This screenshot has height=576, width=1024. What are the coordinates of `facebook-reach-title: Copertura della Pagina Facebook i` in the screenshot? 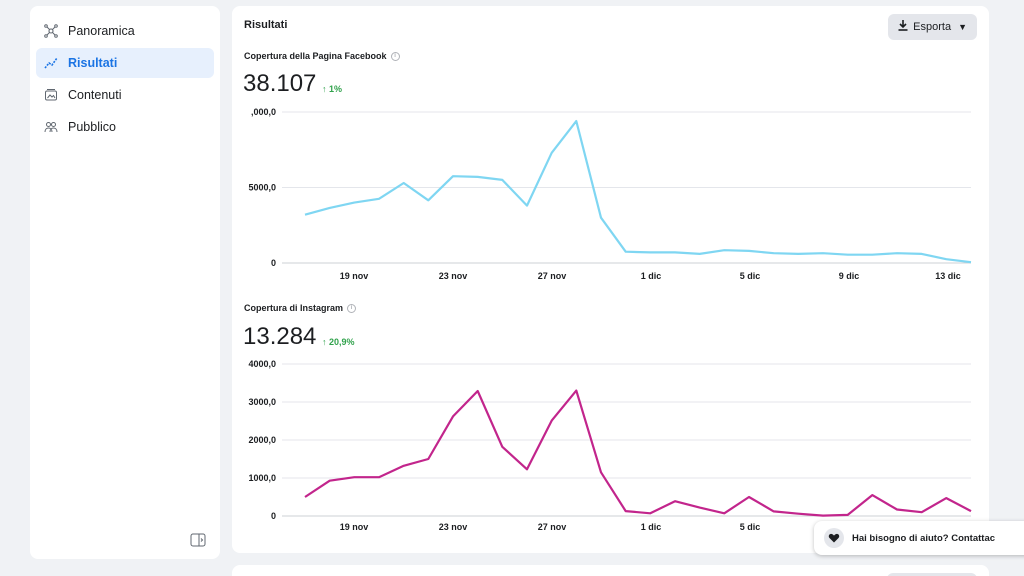 It's located at (322, 56).